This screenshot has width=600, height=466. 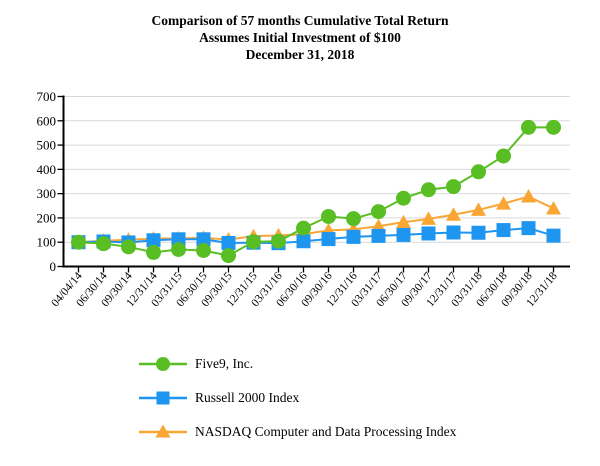 What do you see at coordinates (47, 193) in the screenshot?
I see `y-tick-label: 300` at bounding box center [47, 193].